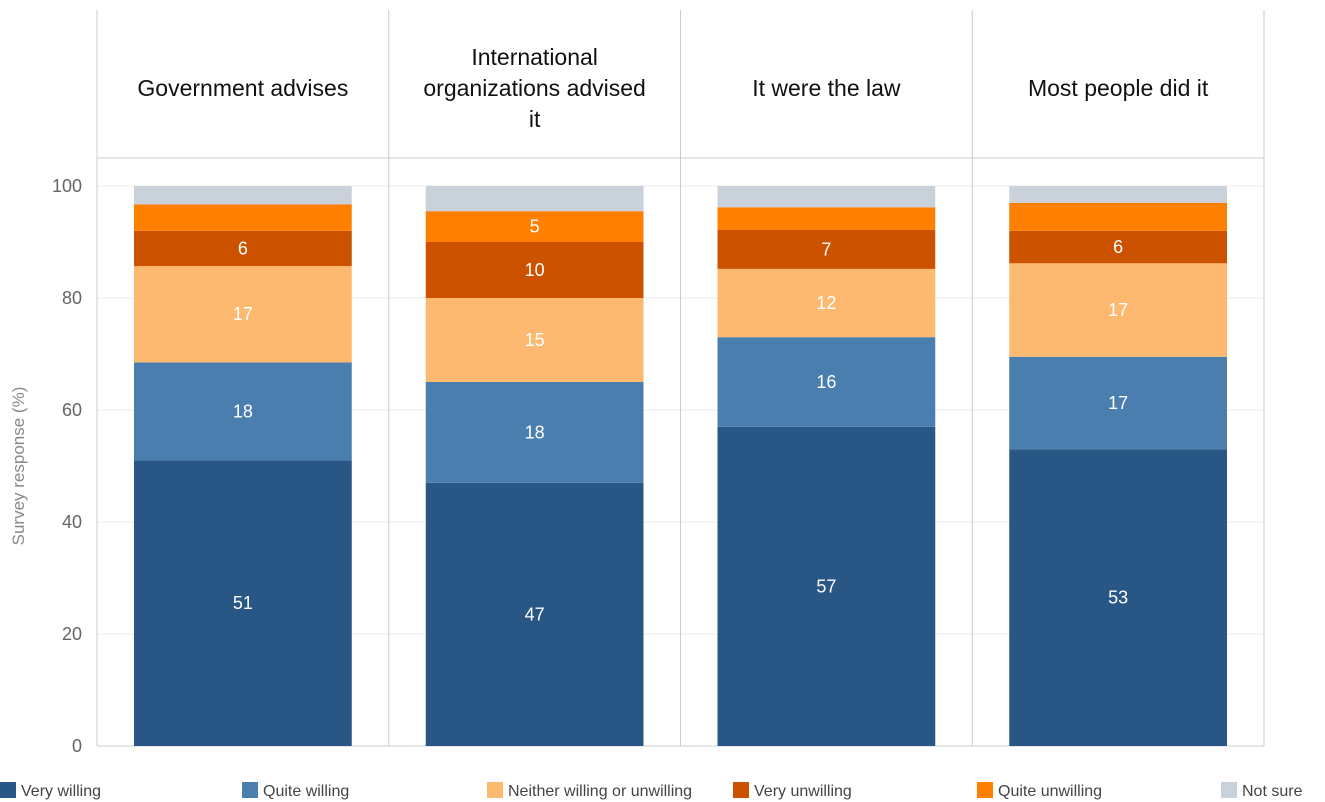 The image size is (1325, 802). Describe the element at coordinates (72, 298) in the screenshot. I see `y-tick-label: 80` at that location.